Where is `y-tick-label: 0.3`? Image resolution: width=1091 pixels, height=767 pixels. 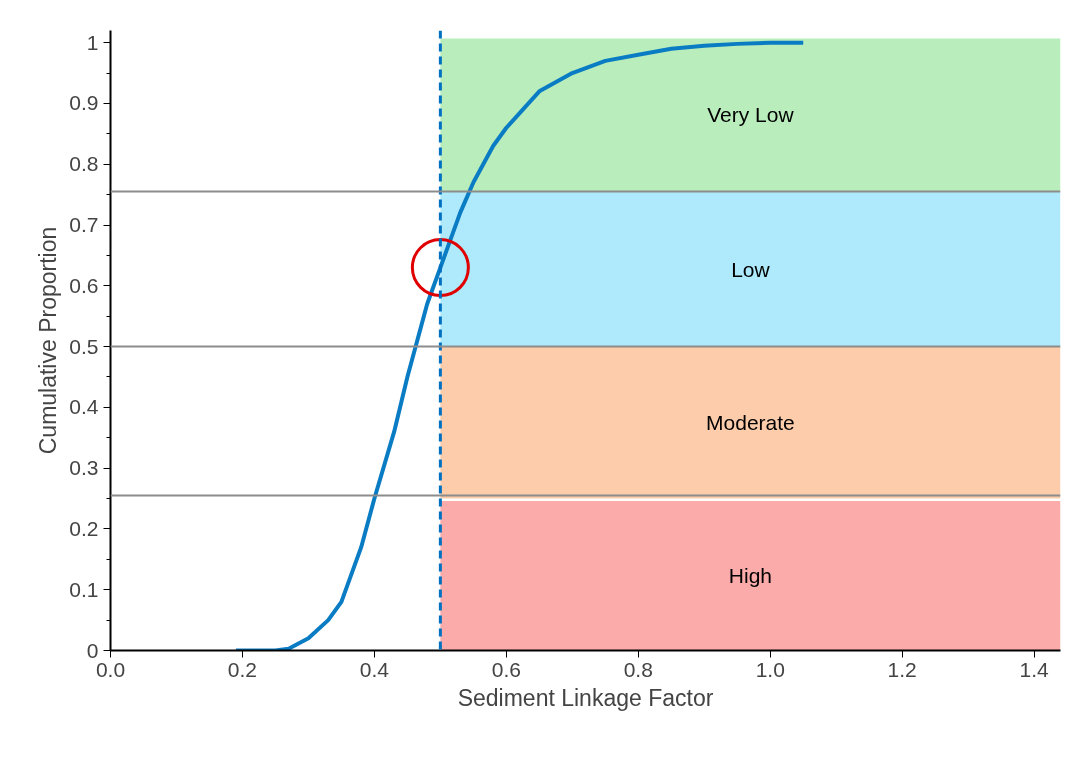
y-tick-label: 0.3 is located at coordinates (84, 468).